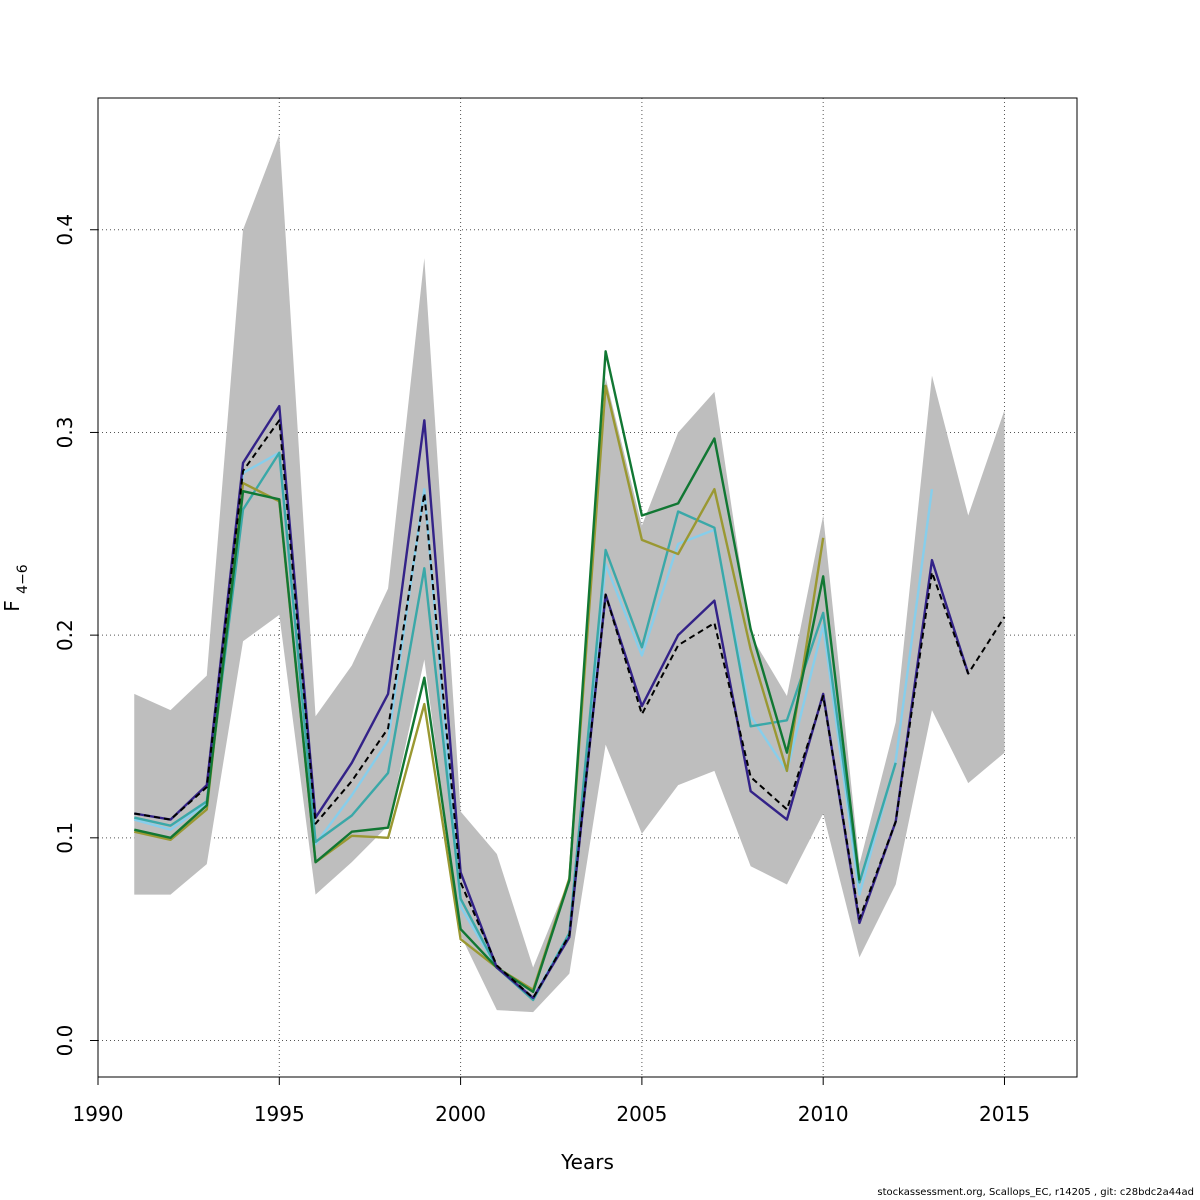 The image size is (1200, 1200). What do you see at coordinates (65, 838) in the screenshot?
I see `y-tick-label: 0.1` at bounding box center [65, 838].